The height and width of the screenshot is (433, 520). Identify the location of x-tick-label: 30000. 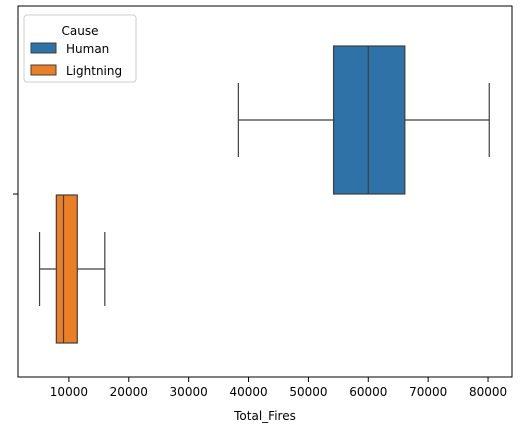
(189, 392).